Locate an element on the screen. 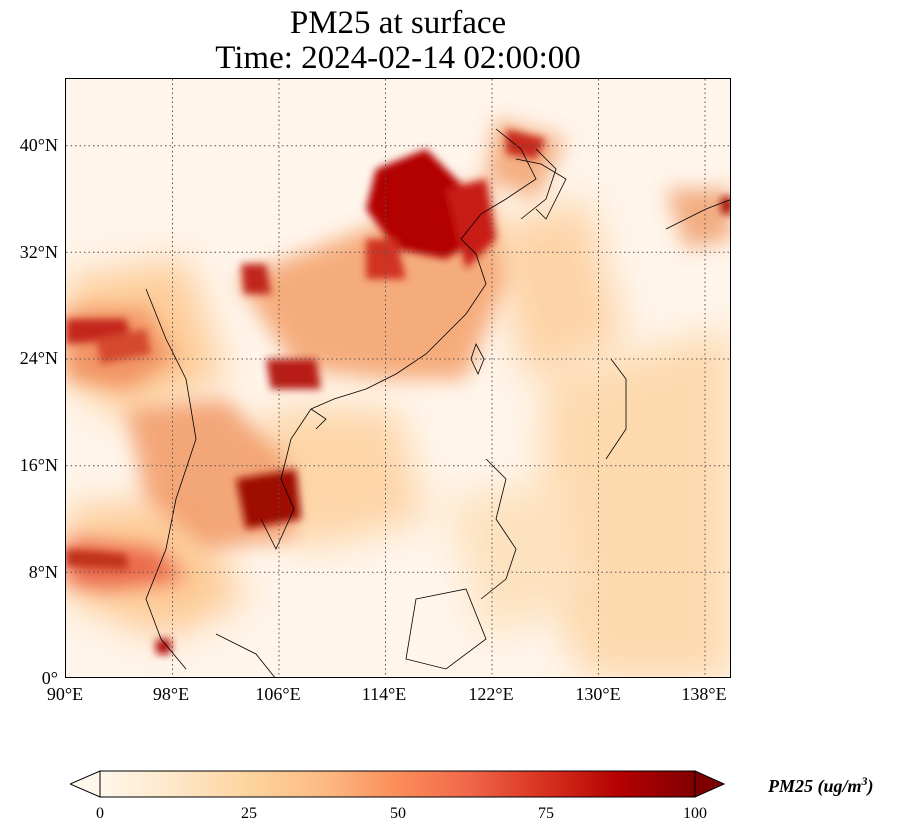 The height and width of the screenshot is (836, 905). lat-tick-0: 0° is located at coordinates (49, 678).